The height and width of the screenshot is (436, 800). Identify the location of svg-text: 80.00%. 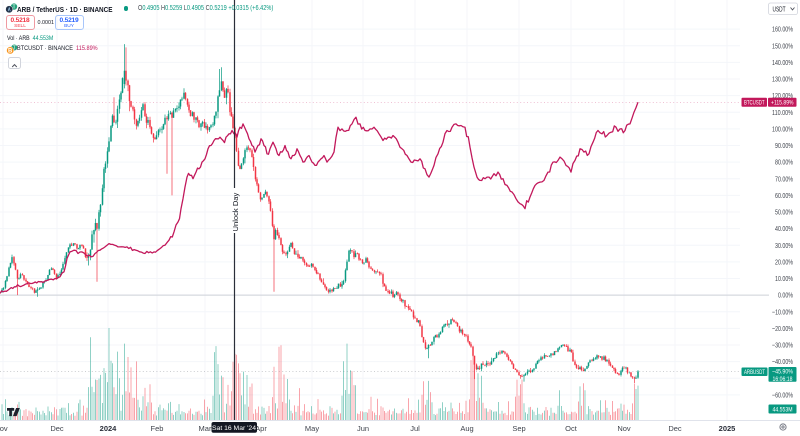
(784, 162).